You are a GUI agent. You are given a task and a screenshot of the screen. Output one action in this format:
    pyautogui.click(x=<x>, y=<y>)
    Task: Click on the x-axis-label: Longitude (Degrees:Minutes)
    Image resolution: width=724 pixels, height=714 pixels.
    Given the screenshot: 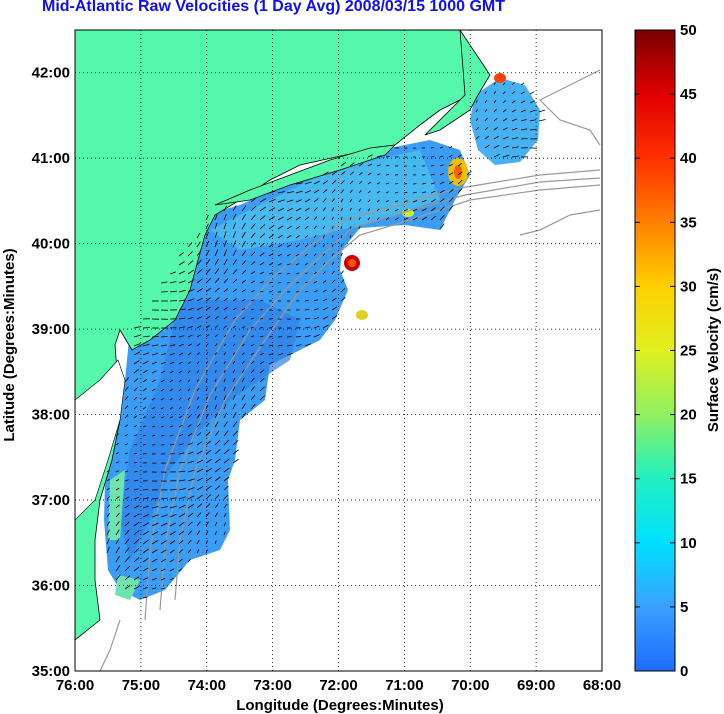 What is the action you would take?
    pyautogui.click(x=340, y=705)
    